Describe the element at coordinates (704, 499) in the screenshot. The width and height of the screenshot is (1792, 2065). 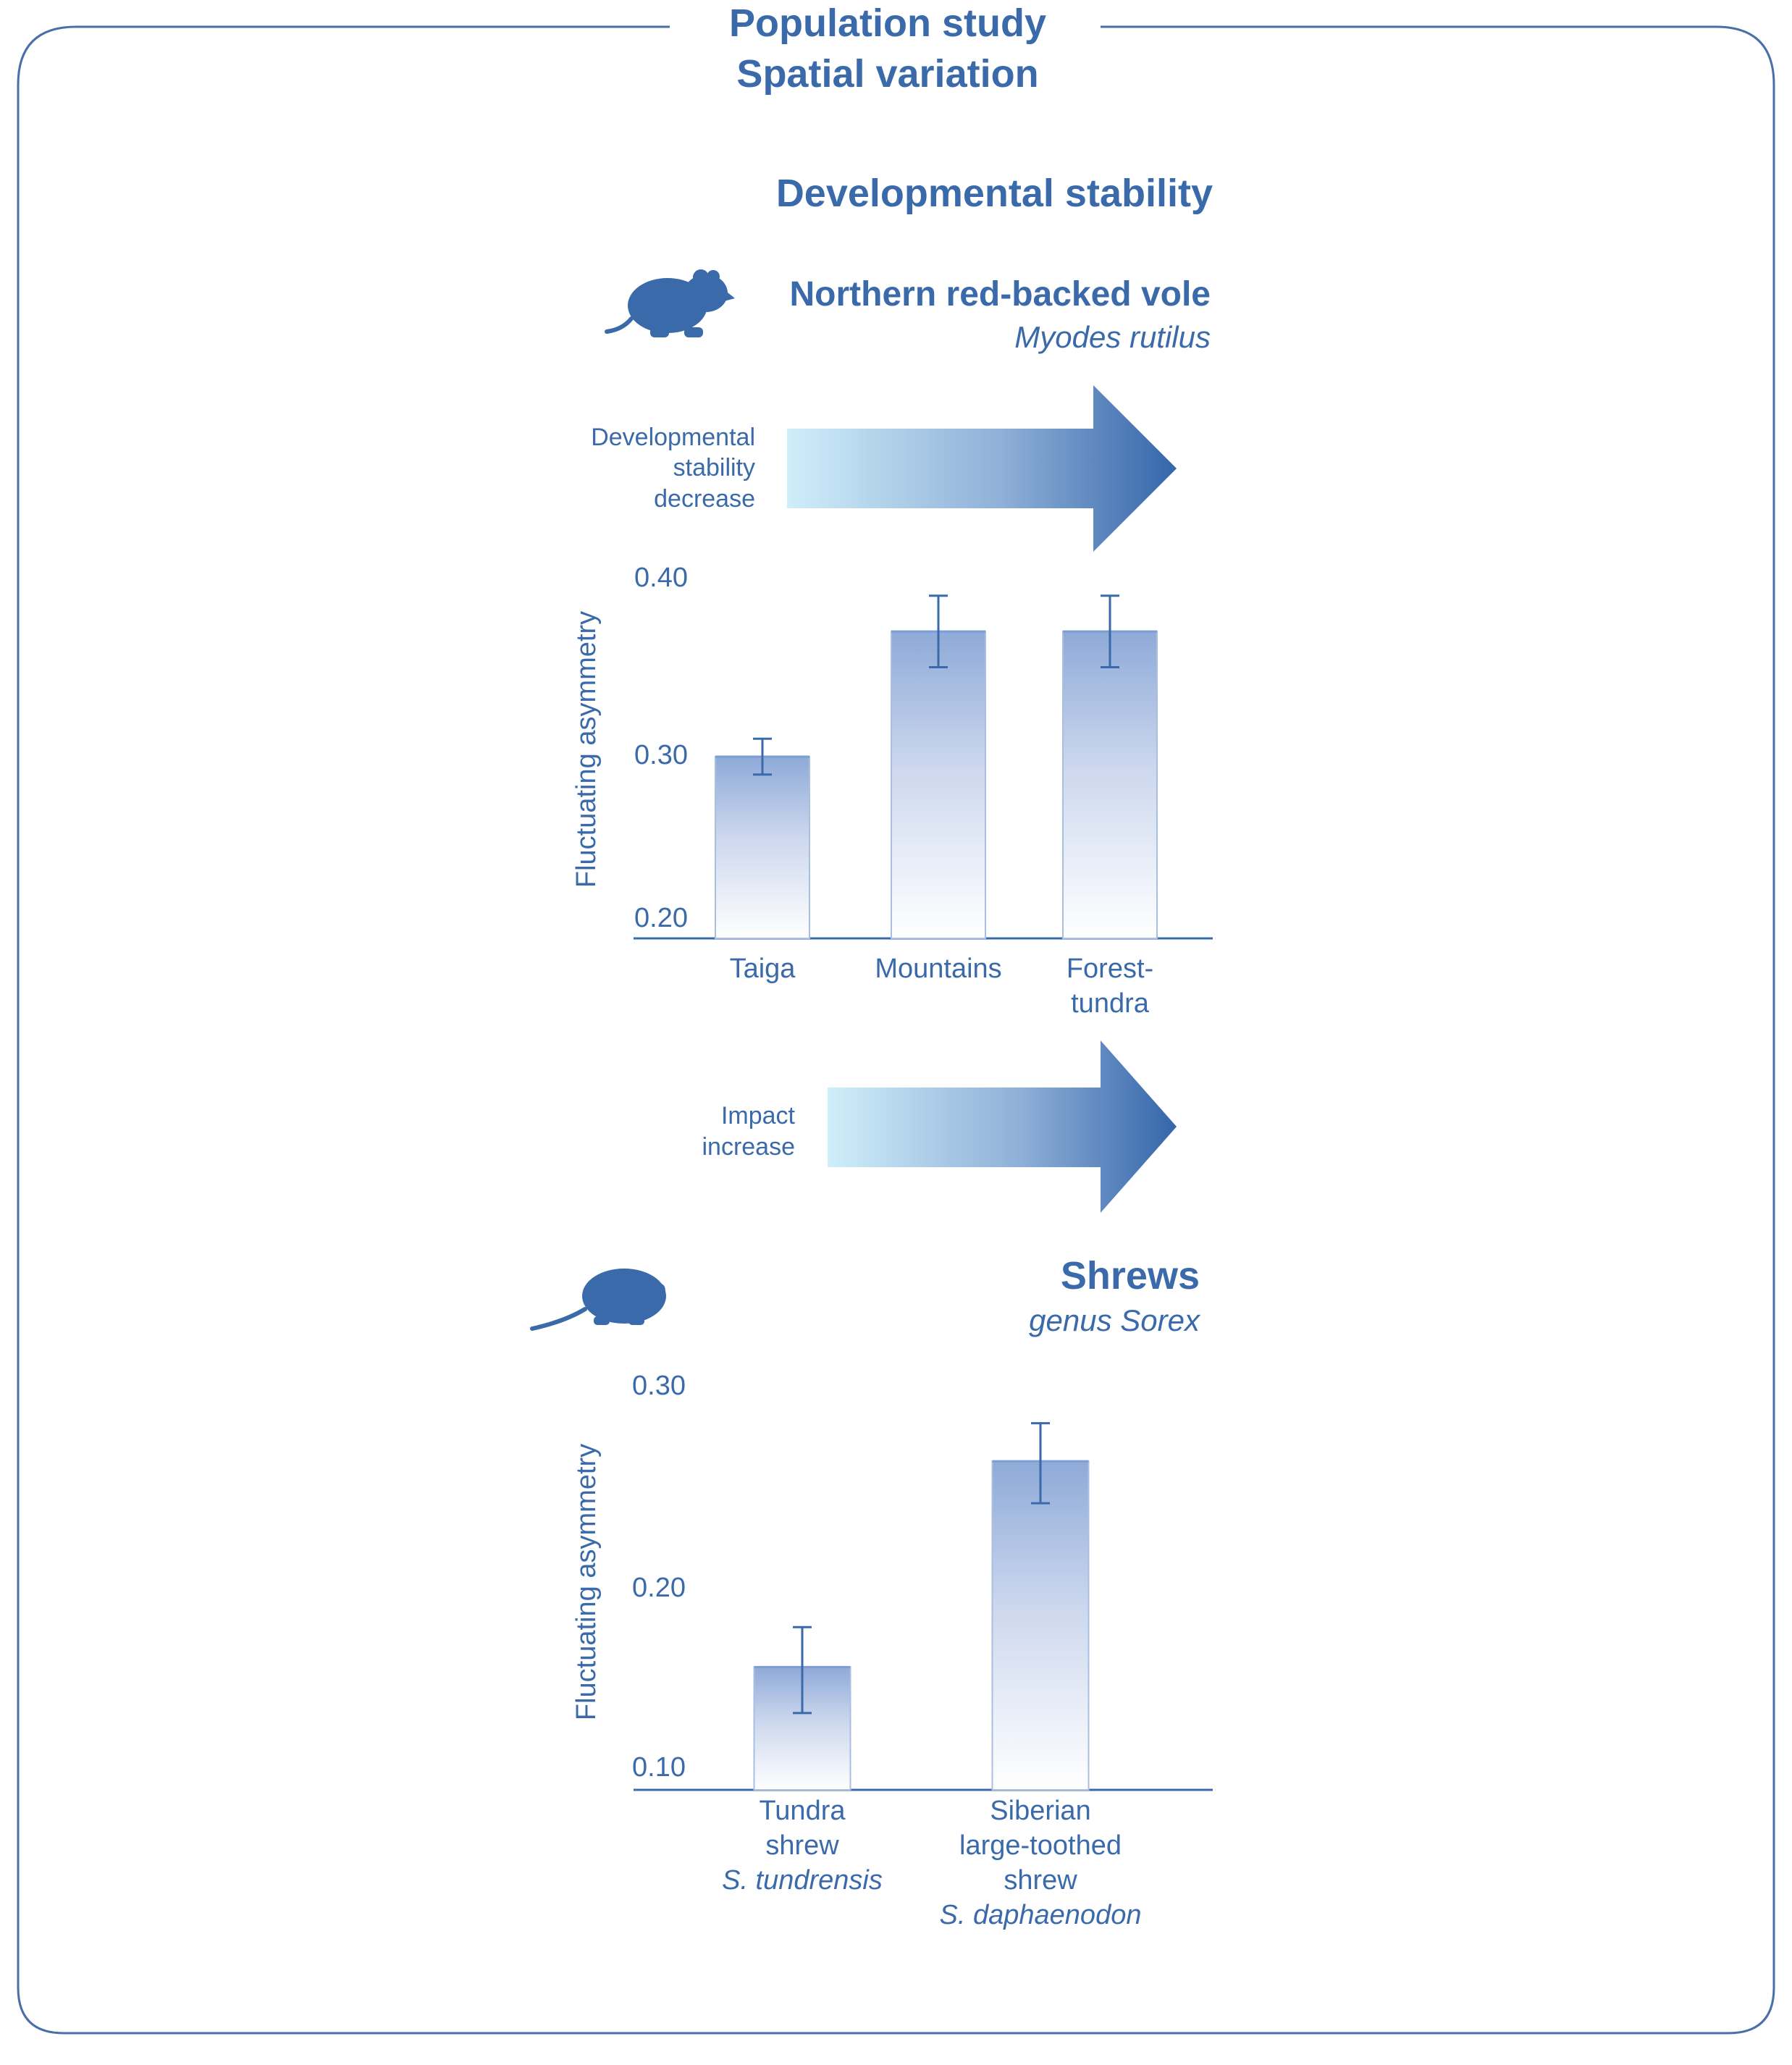
I see `arrow1-label-line3: decrease` at that location.